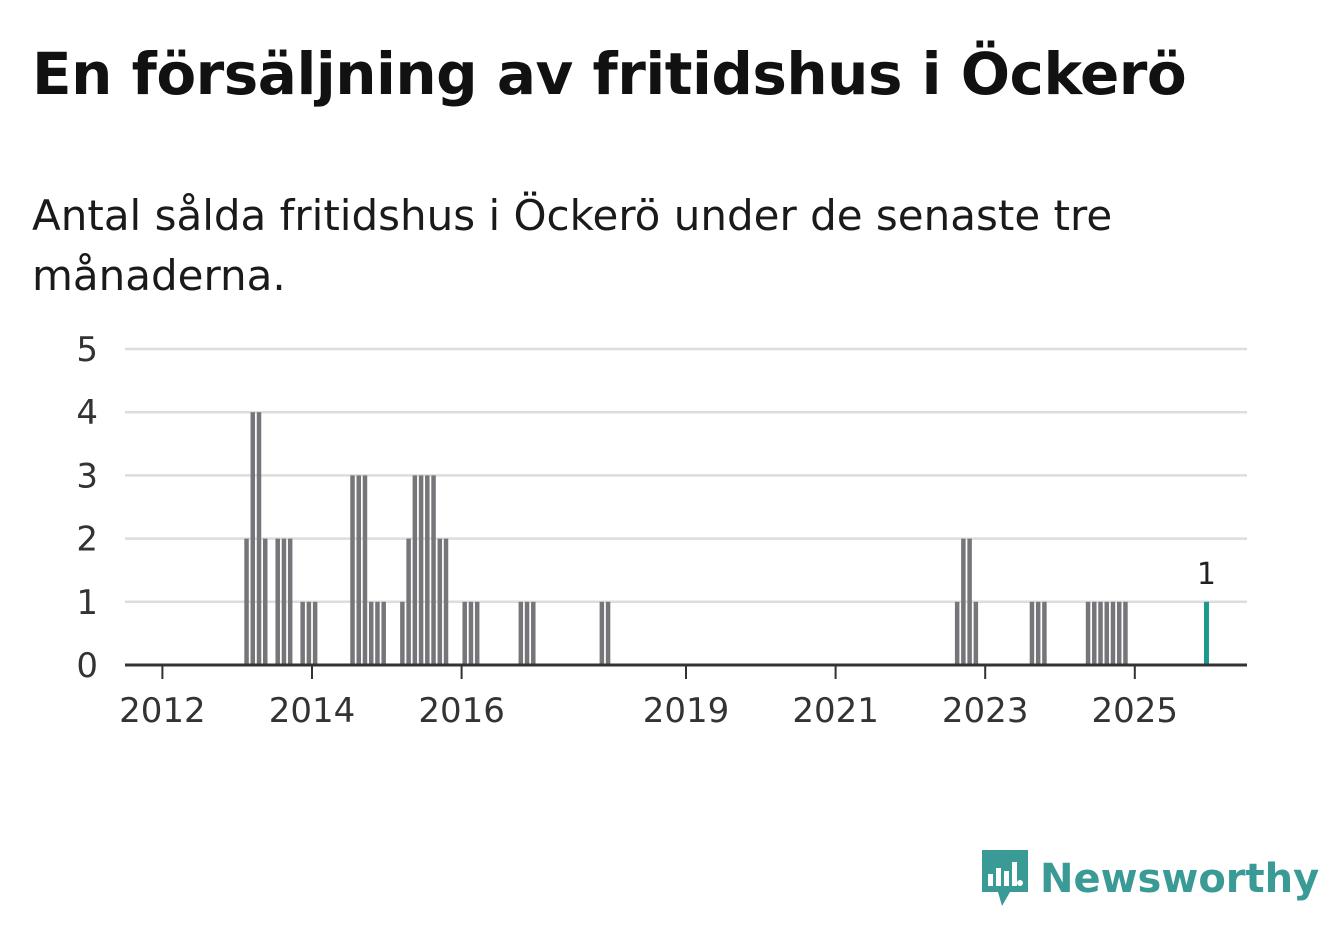 The image size is (1322, 939). Describe the element at coordinates (1206, 574) in the screenshot. I see `highlight-bar-label: 1` at that location.